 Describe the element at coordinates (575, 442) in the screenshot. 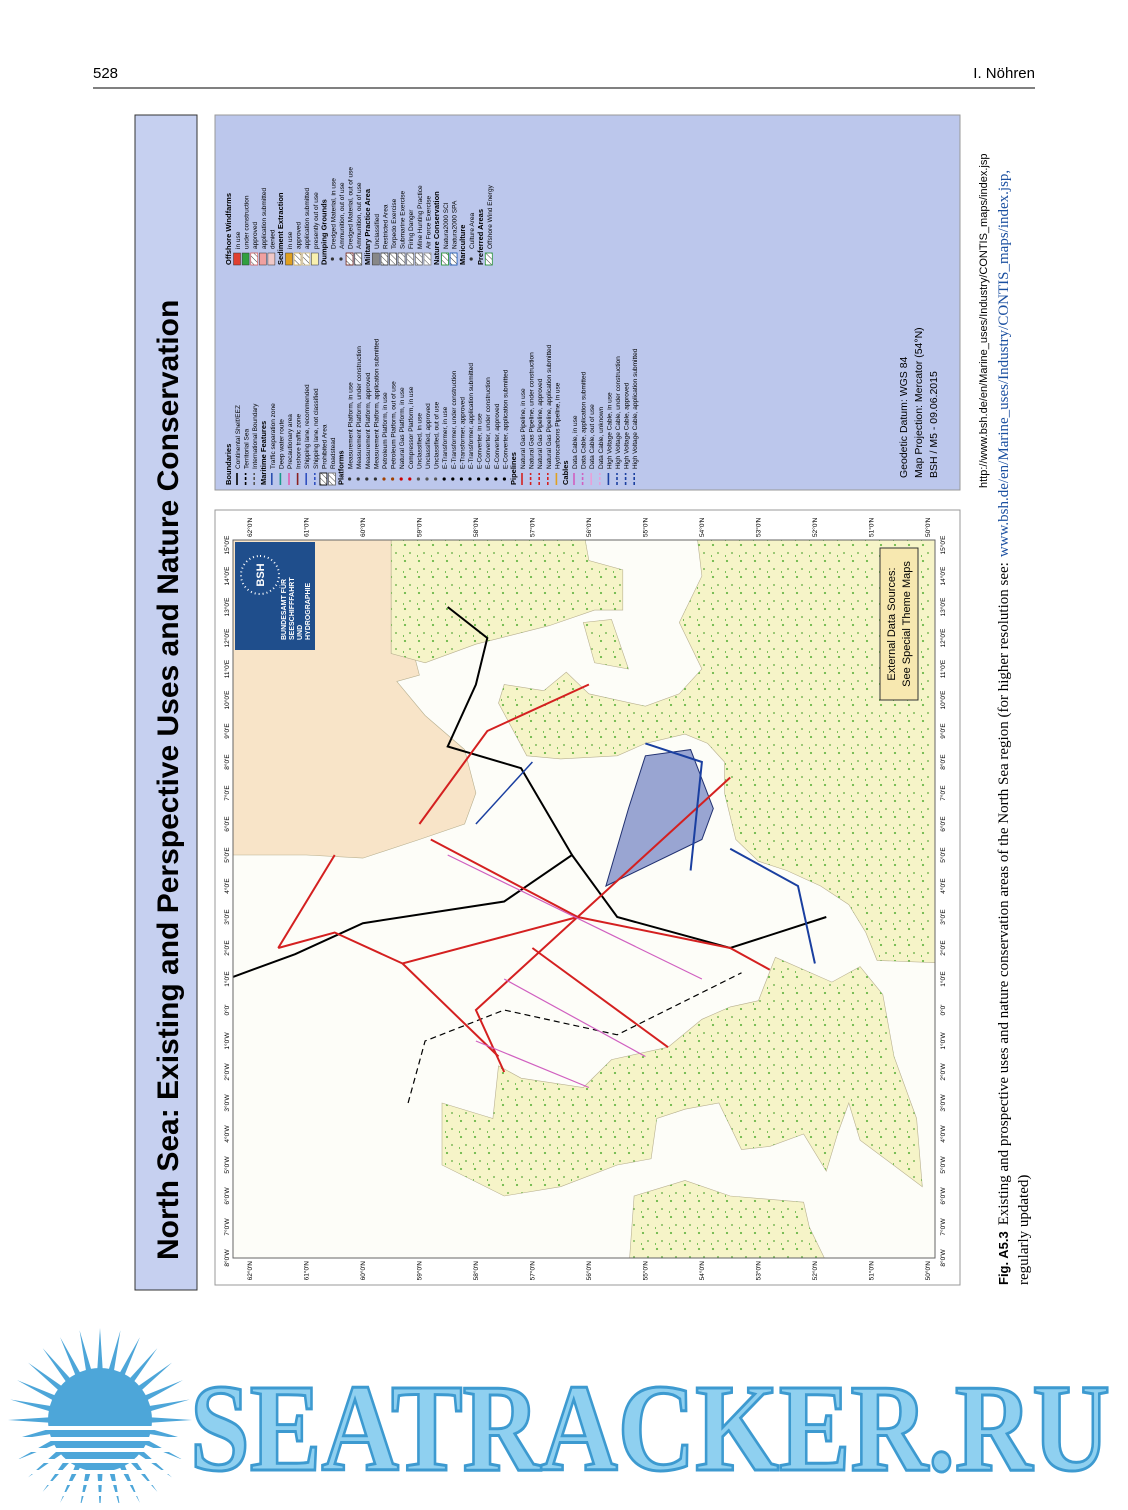

I see `legend-item: Data Cable, in use` at that location.